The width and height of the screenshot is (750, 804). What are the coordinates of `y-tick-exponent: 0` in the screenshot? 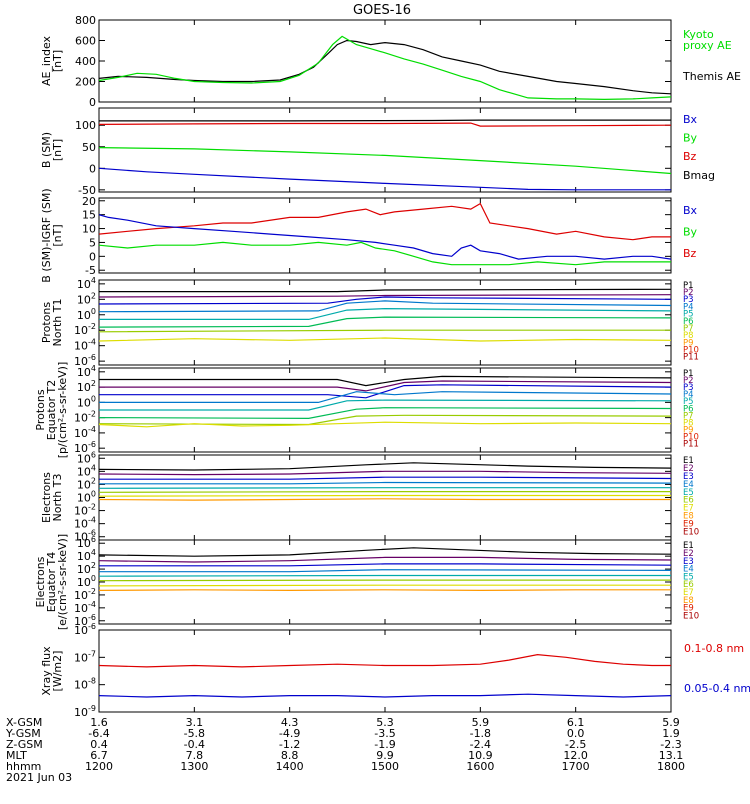 It's located at (93, 494).